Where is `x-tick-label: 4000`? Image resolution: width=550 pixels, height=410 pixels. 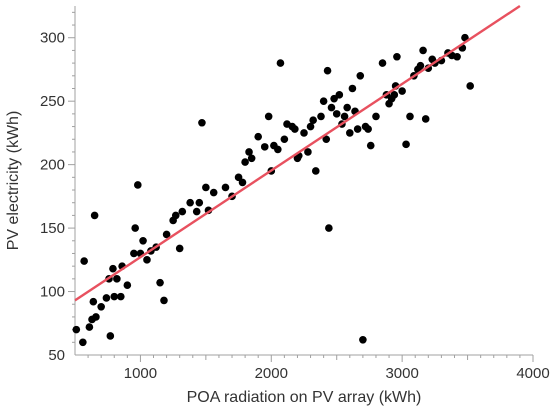 x-tick-label: 4000 is located at coordinates (532, 373).